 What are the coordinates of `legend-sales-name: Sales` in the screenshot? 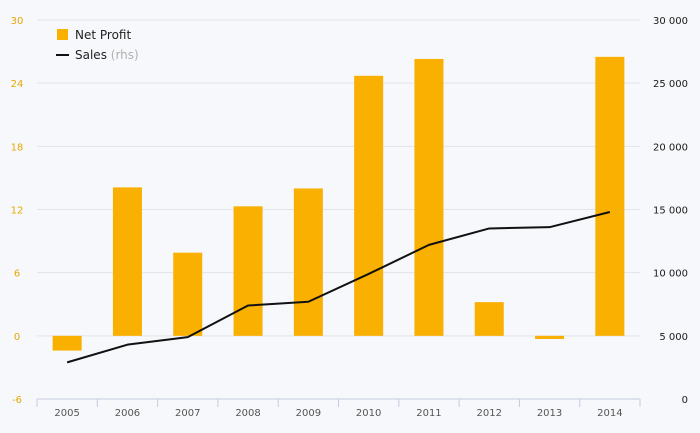 It's located at (91, 55).